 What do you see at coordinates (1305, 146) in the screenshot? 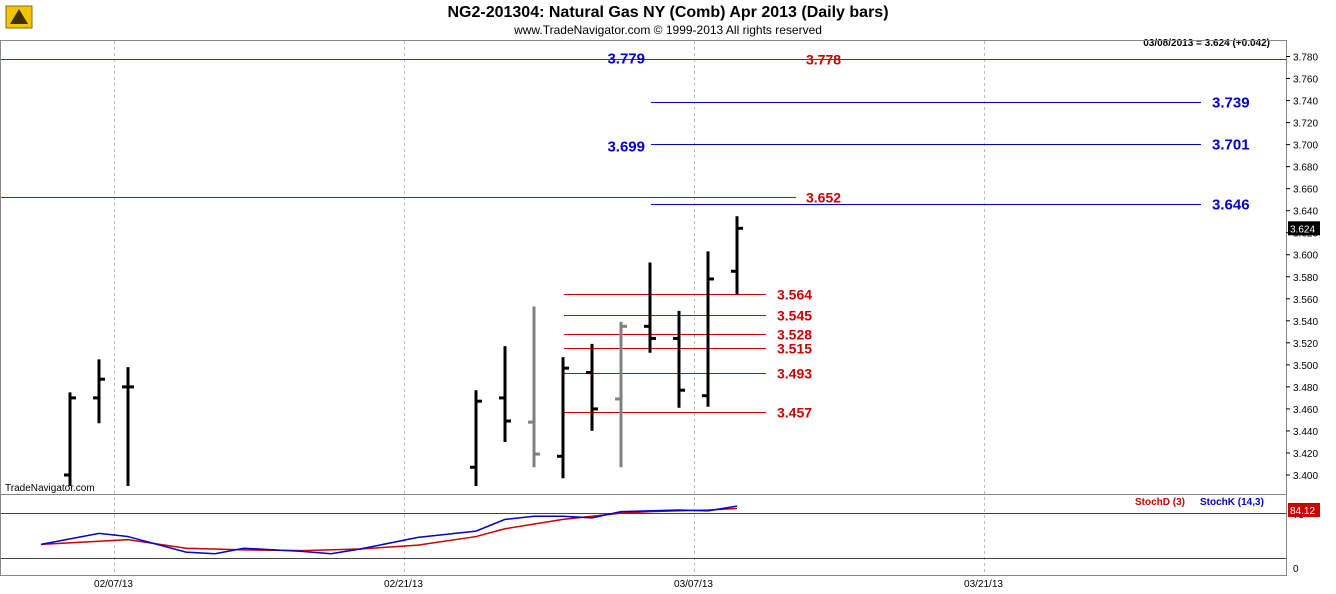
I see `price-tick-label-4: 3.700` at bounding box center [1305, 146].